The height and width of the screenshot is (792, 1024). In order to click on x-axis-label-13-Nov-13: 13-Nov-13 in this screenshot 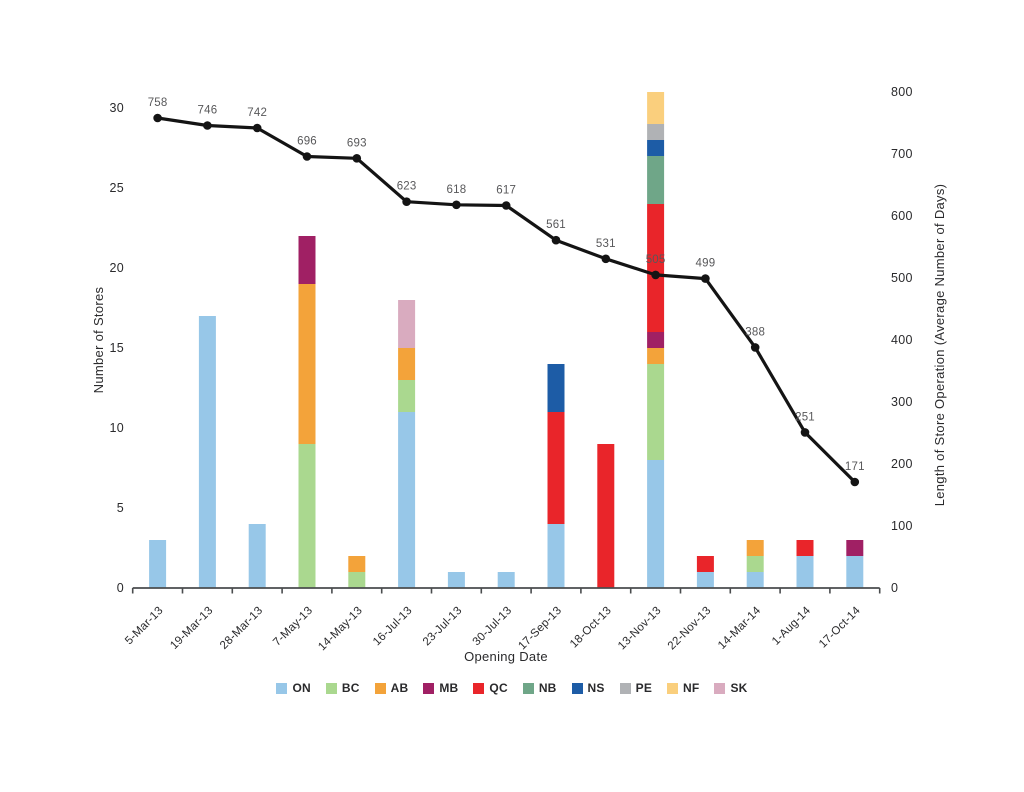, I will do `click(640, 629)`.